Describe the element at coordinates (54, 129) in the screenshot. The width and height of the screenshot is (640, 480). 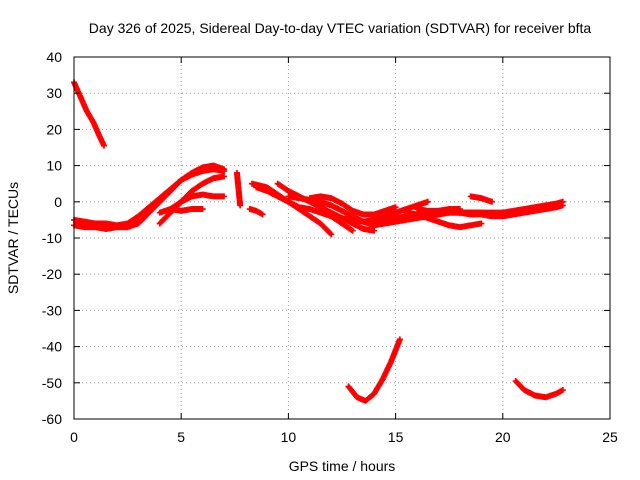
I see `y-tick-label: 20` at that location.